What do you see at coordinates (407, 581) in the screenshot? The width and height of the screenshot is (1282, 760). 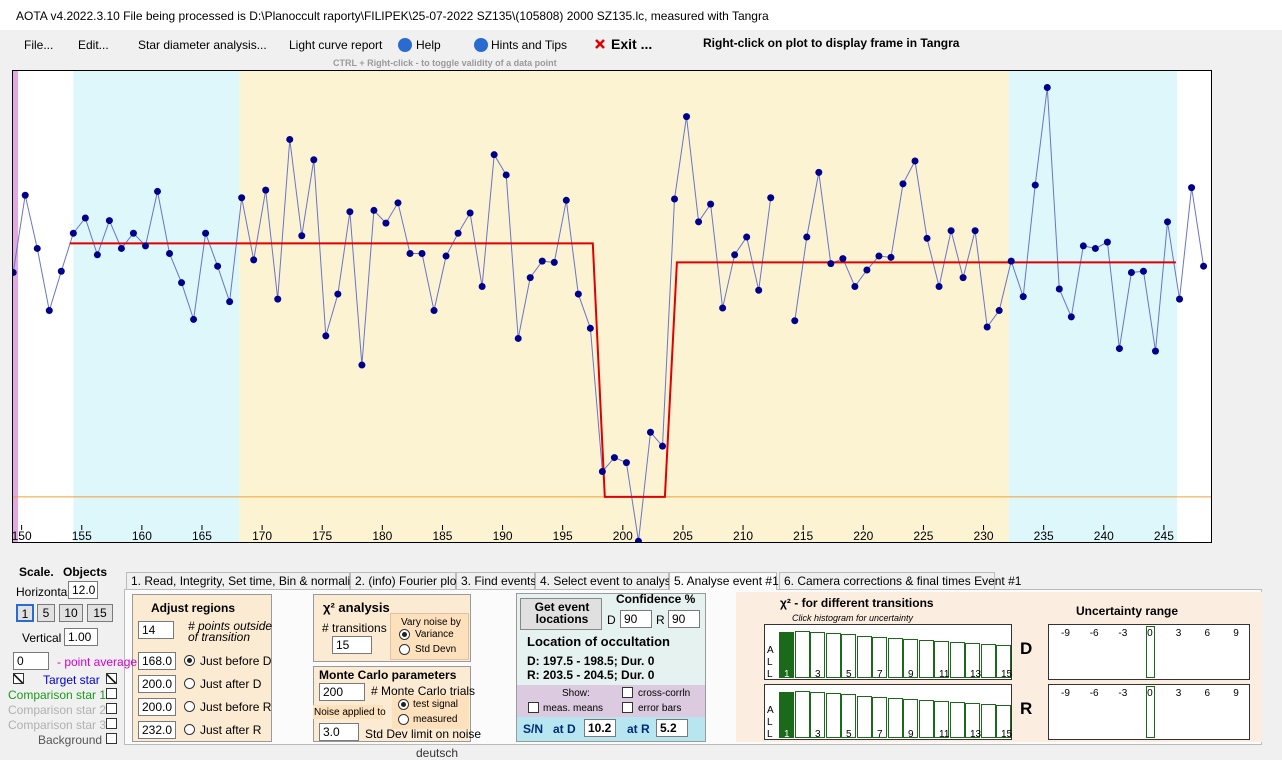 I see `tab-label: 2. (info) Fourier plot` at bounding box center [407, 581].